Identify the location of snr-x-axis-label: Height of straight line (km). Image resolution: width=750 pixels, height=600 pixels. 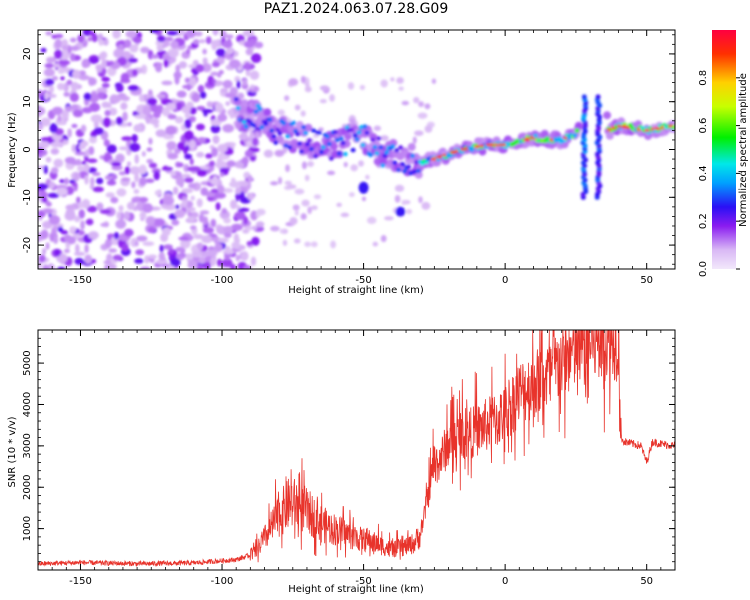
(356, 589).